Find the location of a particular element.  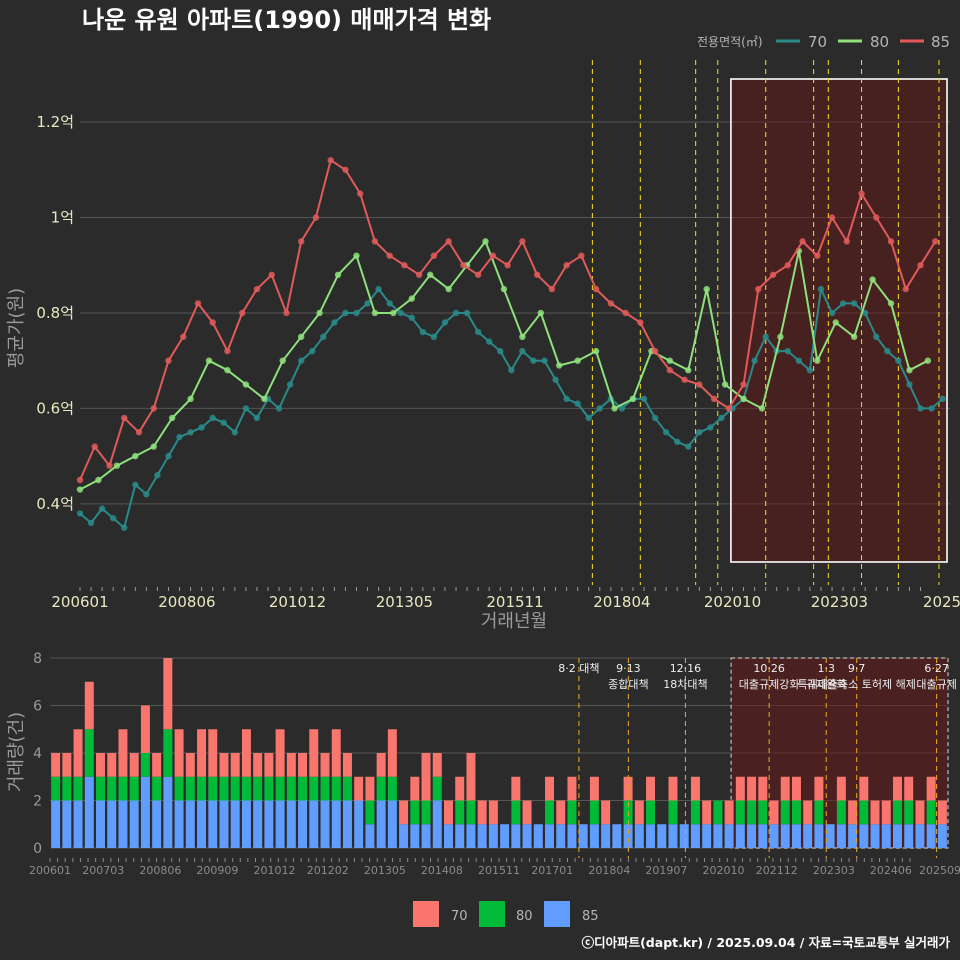

legend-label-70: 70 is located at coordinates (817, 42).